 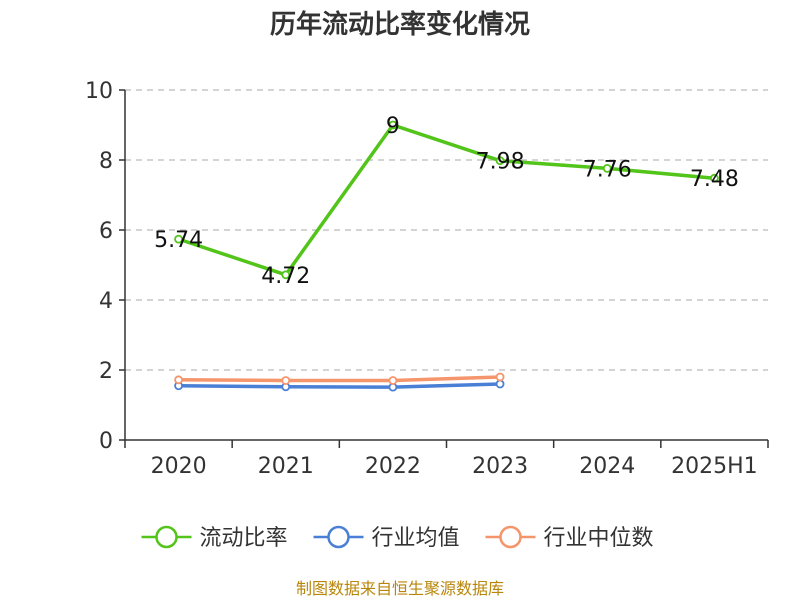 I want to click on legend: 流动比率 行业均值 行业中位数, so click(x=397, y=538).